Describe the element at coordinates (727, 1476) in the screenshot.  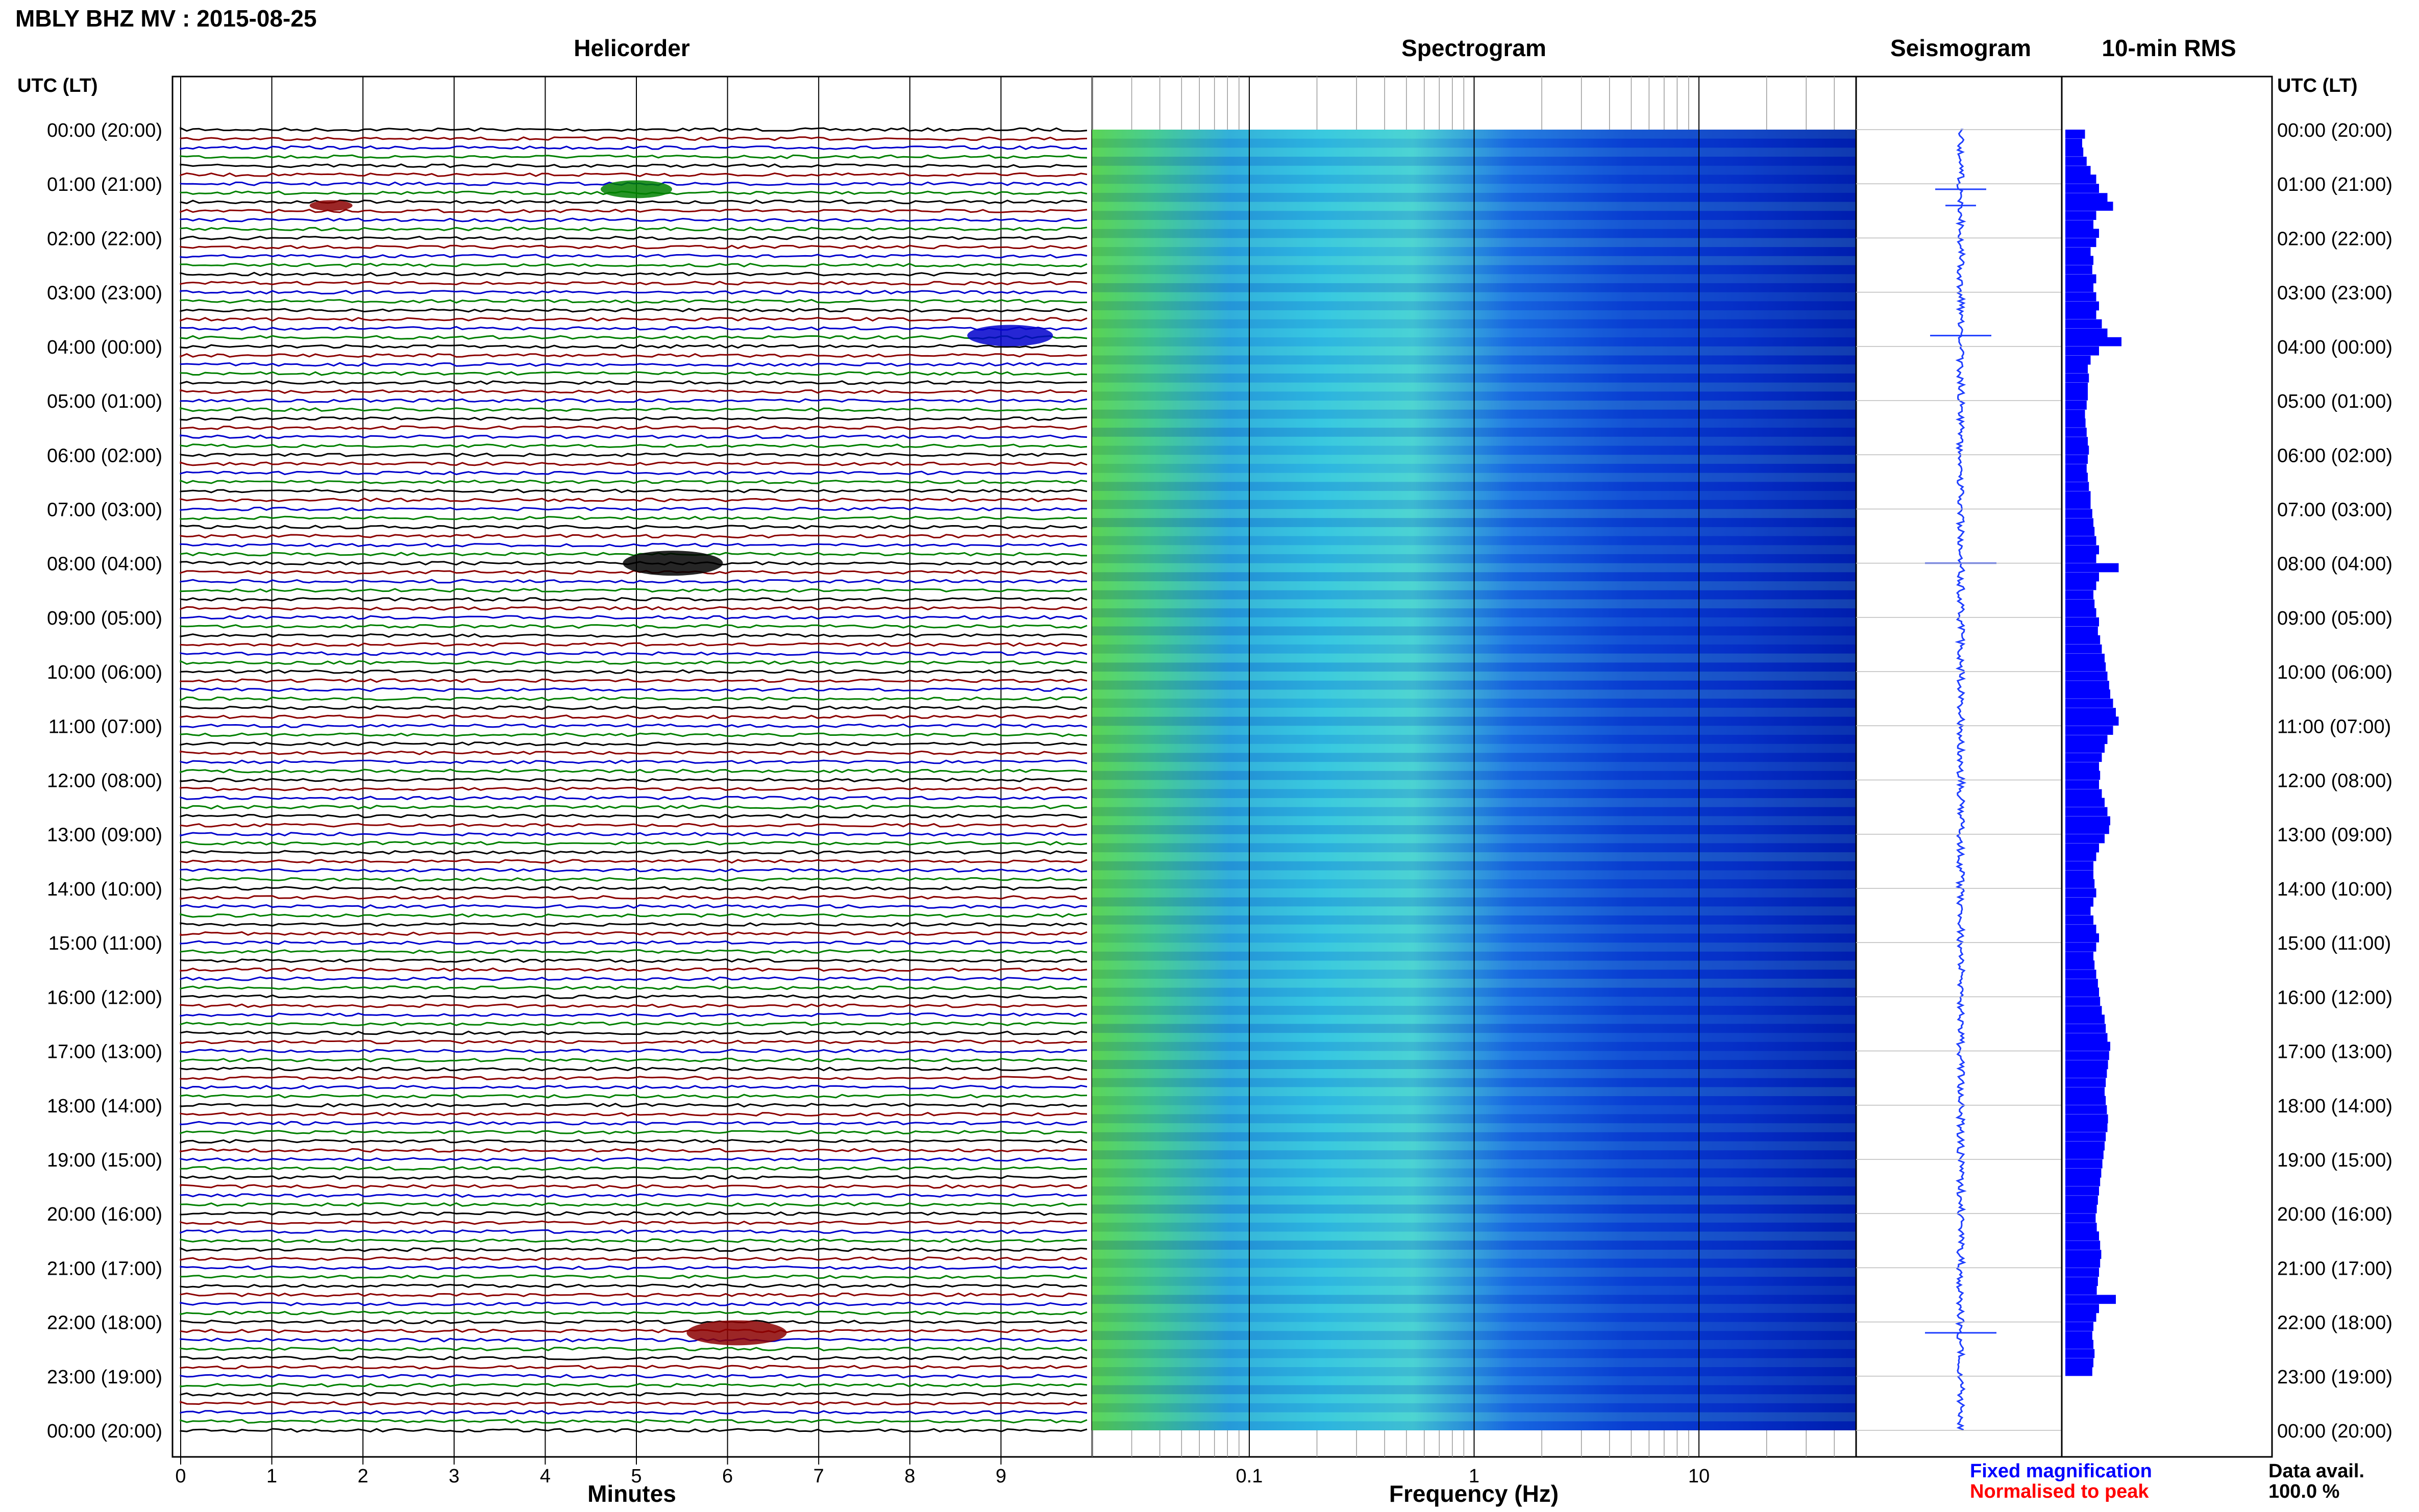
I see `minute-tick-label: 6` at that location.